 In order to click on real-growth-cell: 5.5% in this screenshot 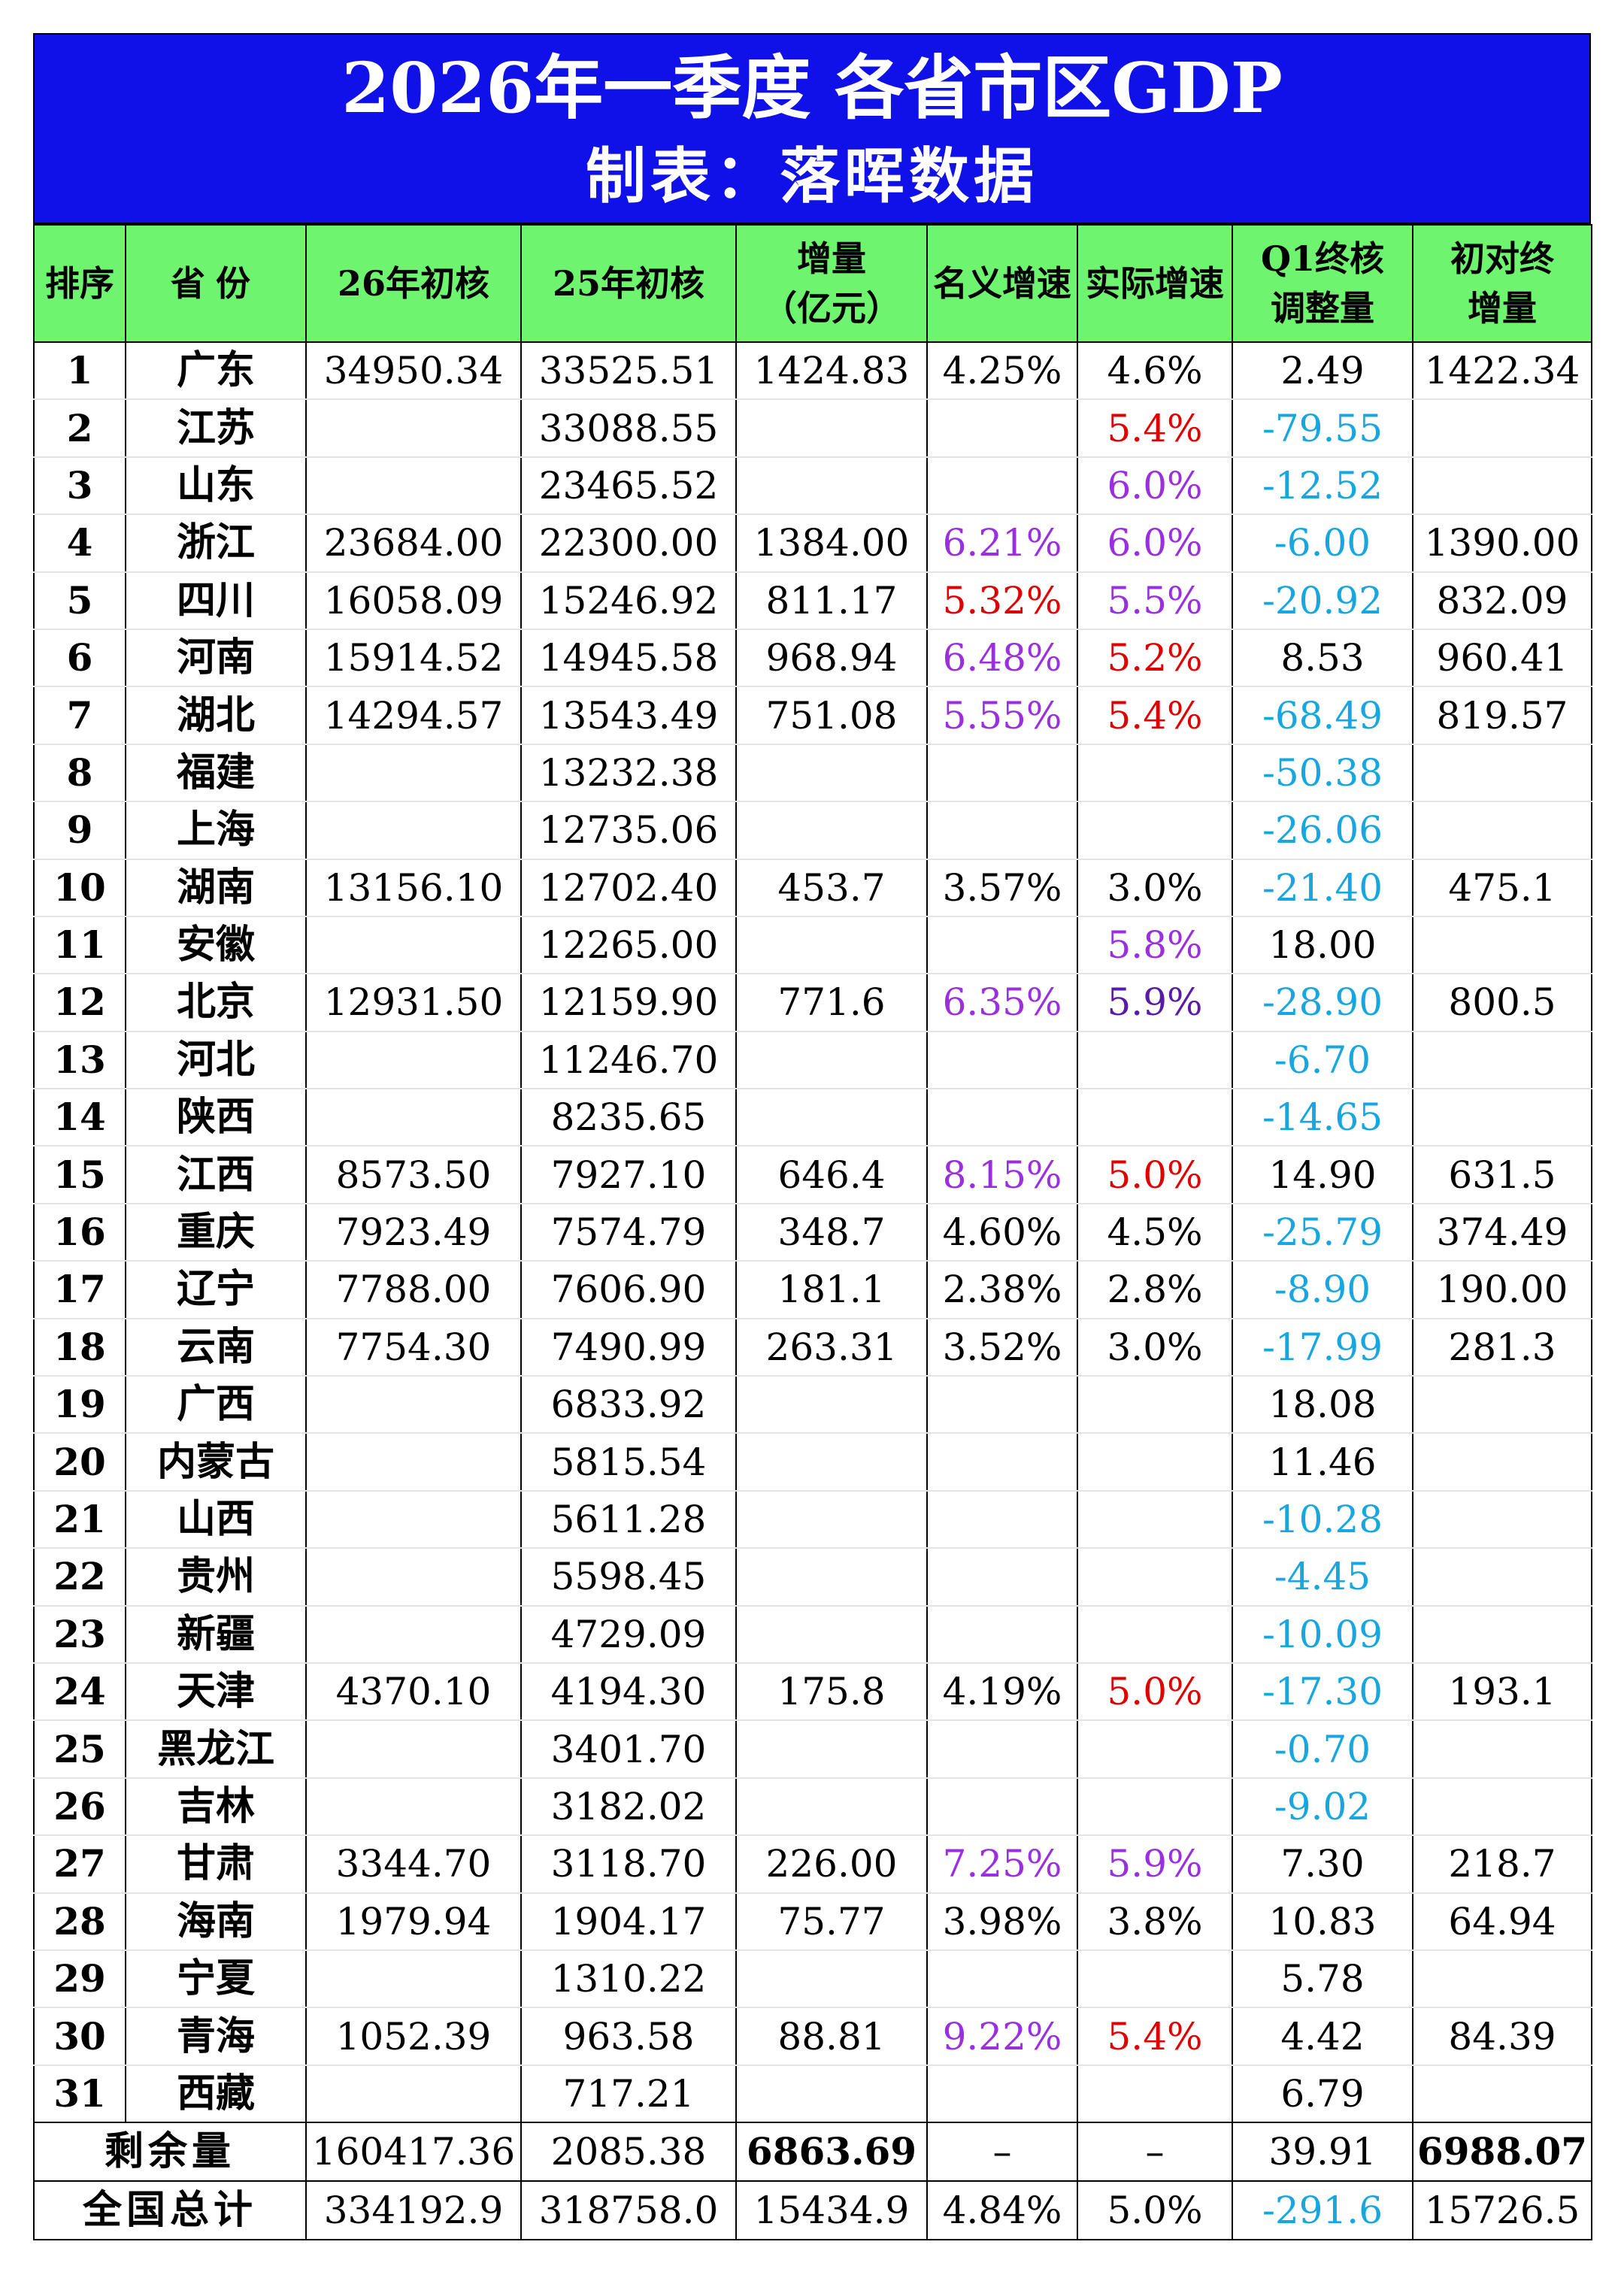, I will do `click(1155, 600)`.